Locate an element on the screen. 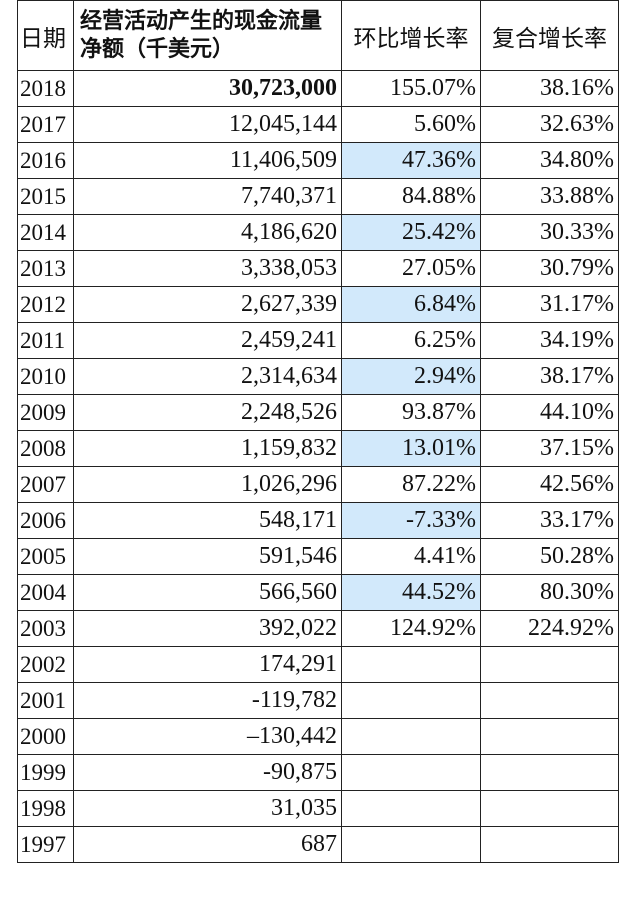 The image size is (640, 921). year-cell: 1999 is located at coordinates (45, 772).